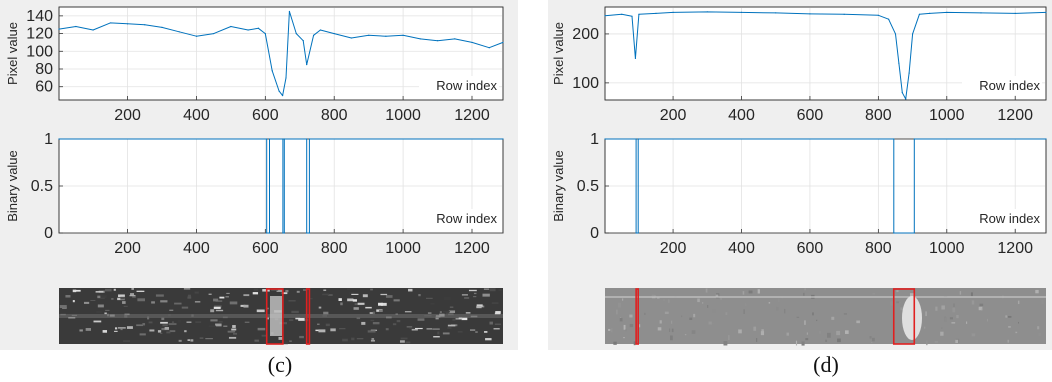  Describe the element at coordinates (288, 316) in the screenshot. I see `strip-c-marker-boxes` at that location.